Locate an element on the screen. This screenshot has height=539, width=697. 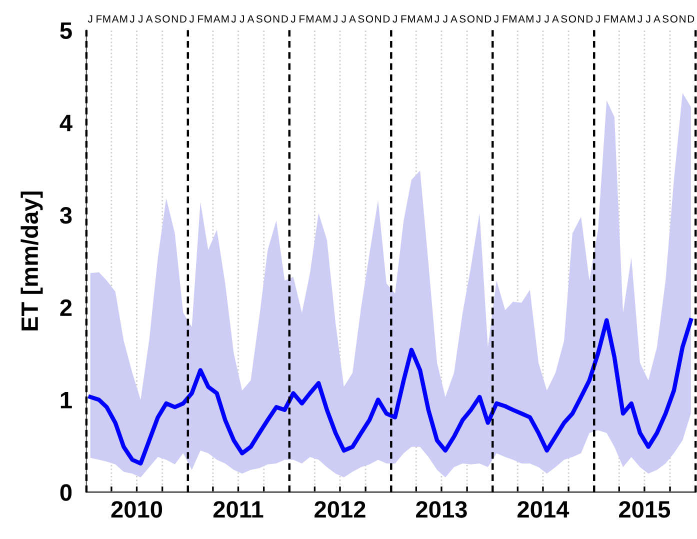
x-tick-label: 2014 is located at coordinates (544, 509).